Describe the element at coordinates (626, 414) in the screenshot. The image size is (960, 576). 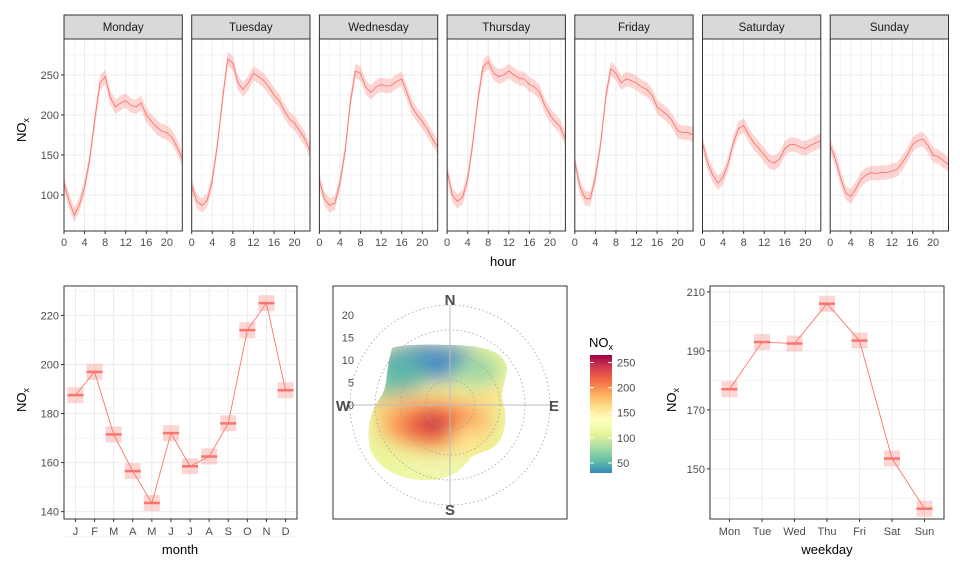
I see `legend-tick-label: 150` at that location.